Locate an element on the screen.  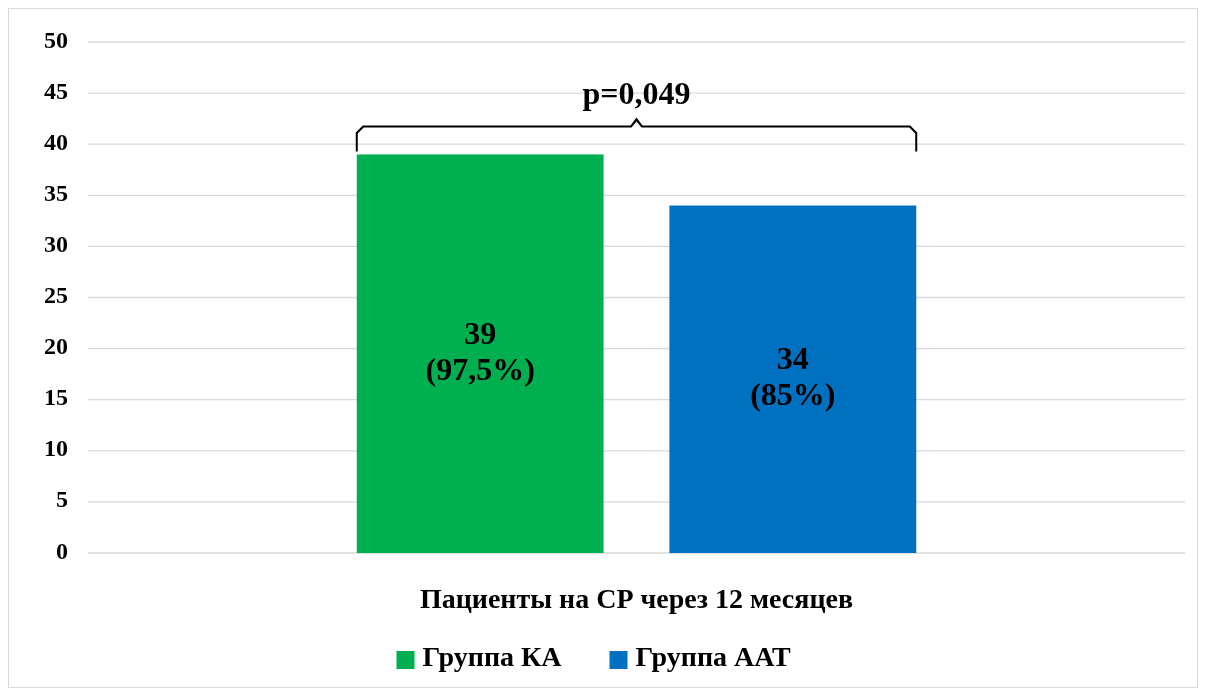
annotation: p=0,049 is located at coordinates (636, 93).